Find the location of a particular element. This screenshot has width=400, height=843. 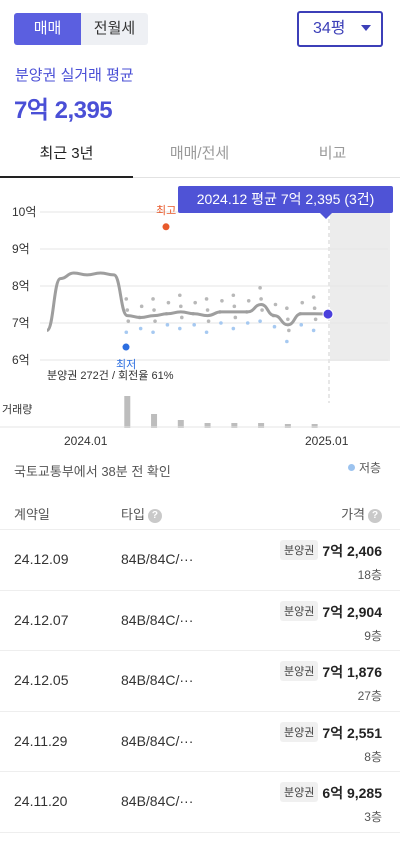

x-axis: 2024.01 2025.01 is located at coordinates (206, 441).